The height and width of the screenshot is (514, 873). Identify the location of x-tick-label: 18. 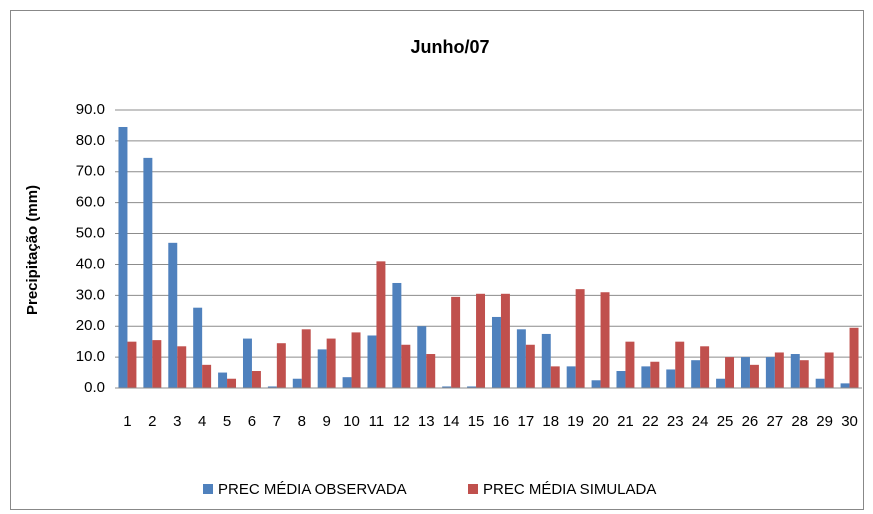
(550, 421).